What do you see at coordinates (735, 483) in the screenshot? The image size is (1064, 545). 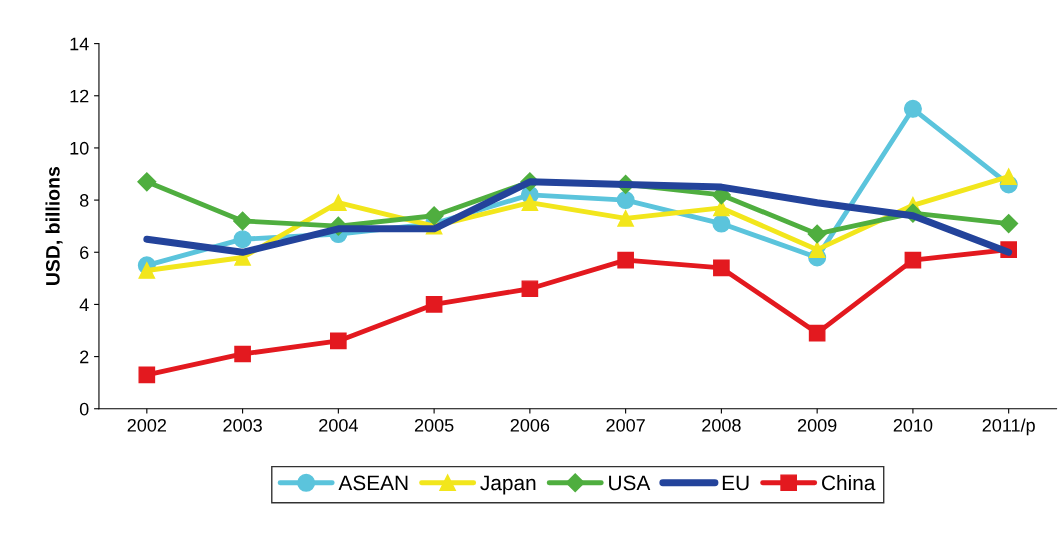 I see `legend-label: EU` at bounding box center [735, 483].